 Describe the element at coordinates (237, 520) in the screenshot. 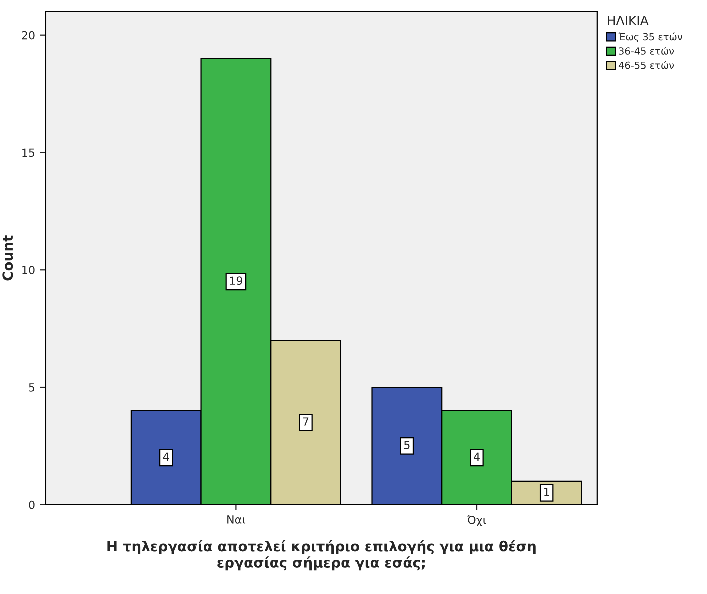

I see `x-tick-label: Ναι` at that location.